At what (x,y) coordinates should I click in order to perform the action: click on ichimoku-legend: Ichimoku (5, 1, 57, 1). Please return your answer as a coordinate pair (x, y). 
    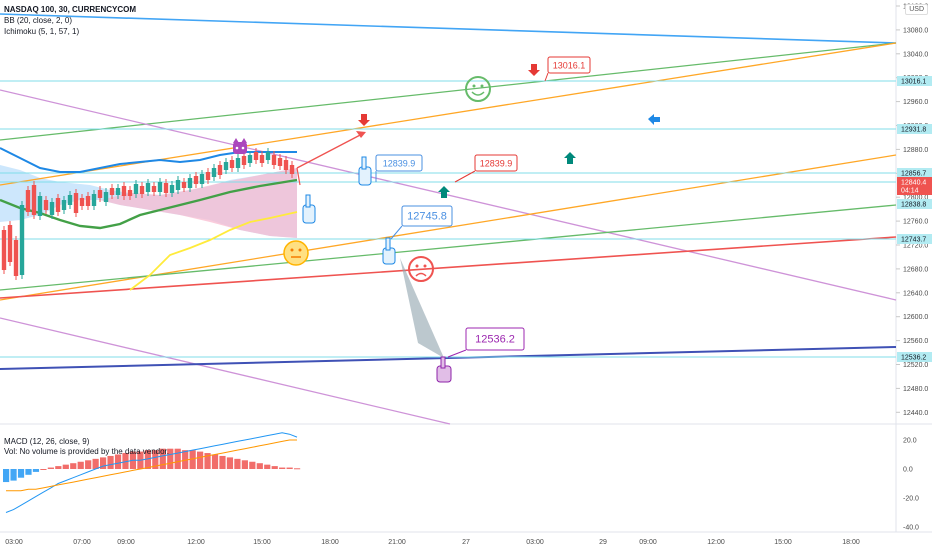
    Looking at the image, I should click on (42, 31).